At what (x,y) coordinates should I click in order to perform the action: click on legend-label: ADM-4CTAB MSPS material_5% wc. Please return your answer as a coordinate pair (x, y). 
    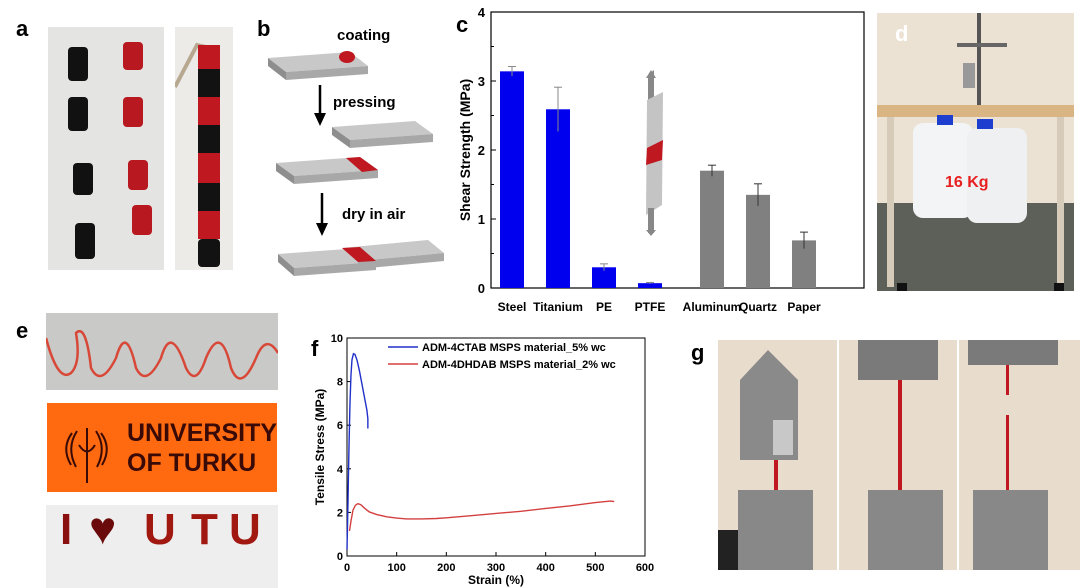
    Looking at the image, I should click on (514, 348).